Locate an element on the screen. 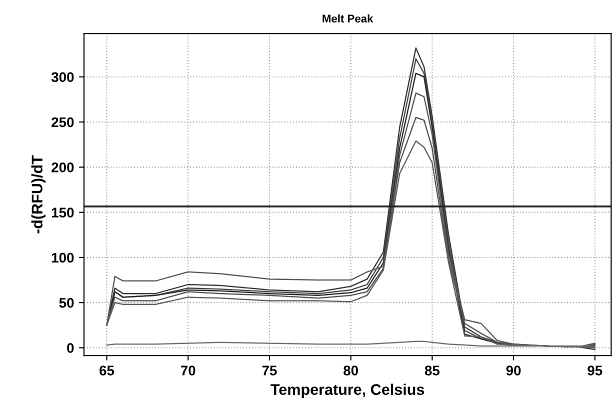 The image size is (613, 404). x-tick-label: 75 is located at coordinates (269, 371).